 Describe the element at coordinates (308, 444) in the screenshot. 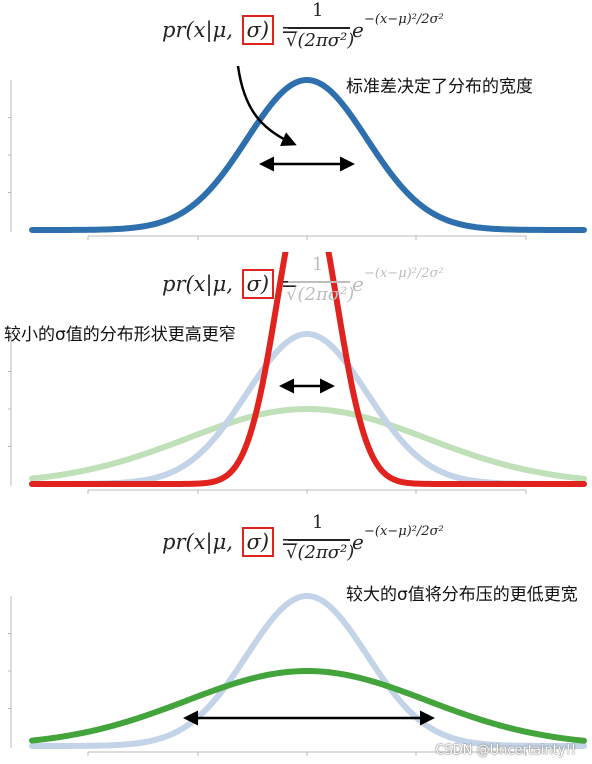

I see `curve-sigma-large-faded` at that location.